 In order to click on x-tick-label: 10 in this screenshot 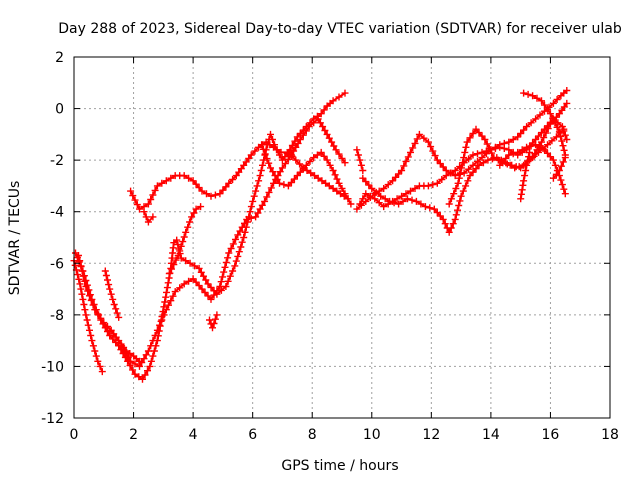, I will do `click(372, 435)`.